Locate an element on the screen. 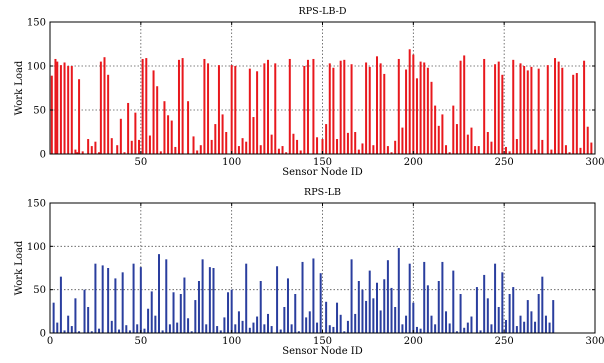 The image size is (604, 363). x-tick-label: 0 is located at coordinates (50, 341).